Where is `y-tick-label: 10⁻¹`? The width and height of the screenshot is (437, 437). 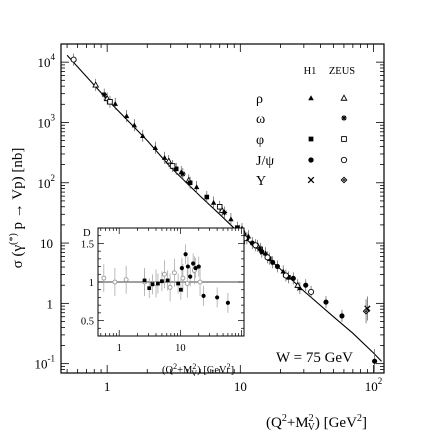 y-tick-label: 10⁻¹ is located at coordinates (45, 363).